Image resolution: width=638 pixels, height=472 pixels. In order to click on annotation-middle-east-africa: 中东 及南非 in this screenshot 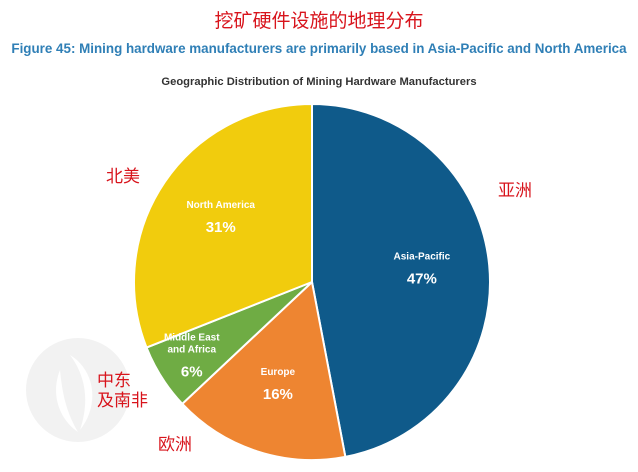, I will do `click(122, 391)`.